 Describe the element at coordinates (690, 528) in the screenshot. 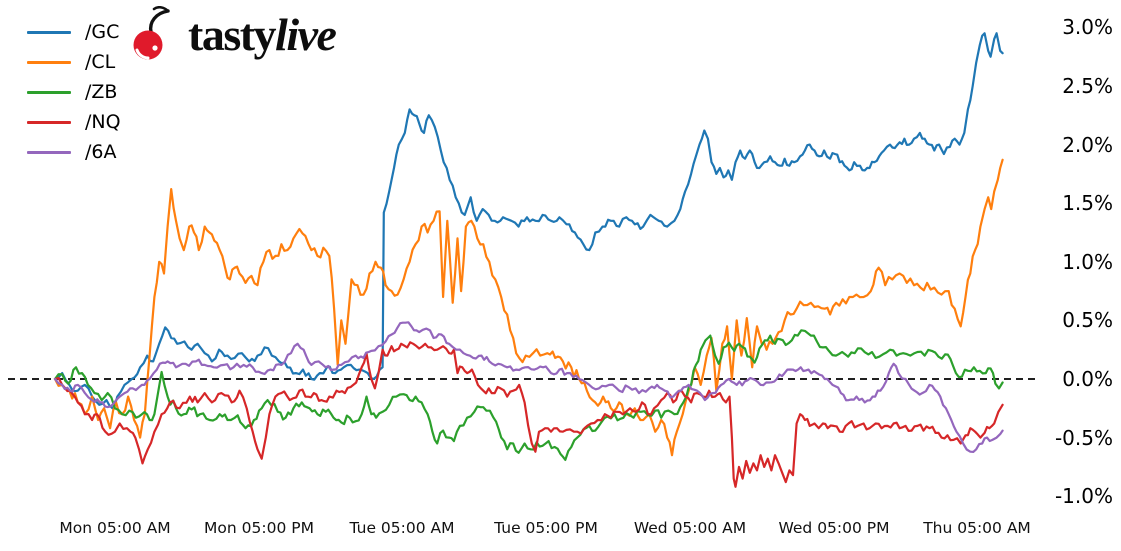

I see `x-tick-label: Wed 05:00 AM` at that location.